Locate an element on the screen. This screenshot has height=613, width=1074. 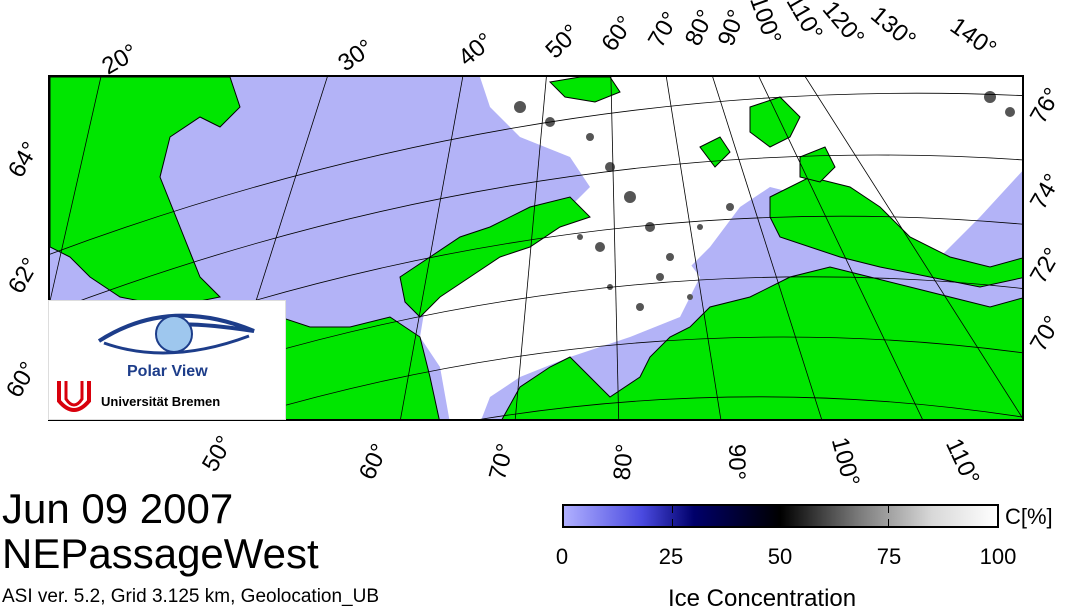
colorbar-label: 100 is located at coordinates (998, 556).